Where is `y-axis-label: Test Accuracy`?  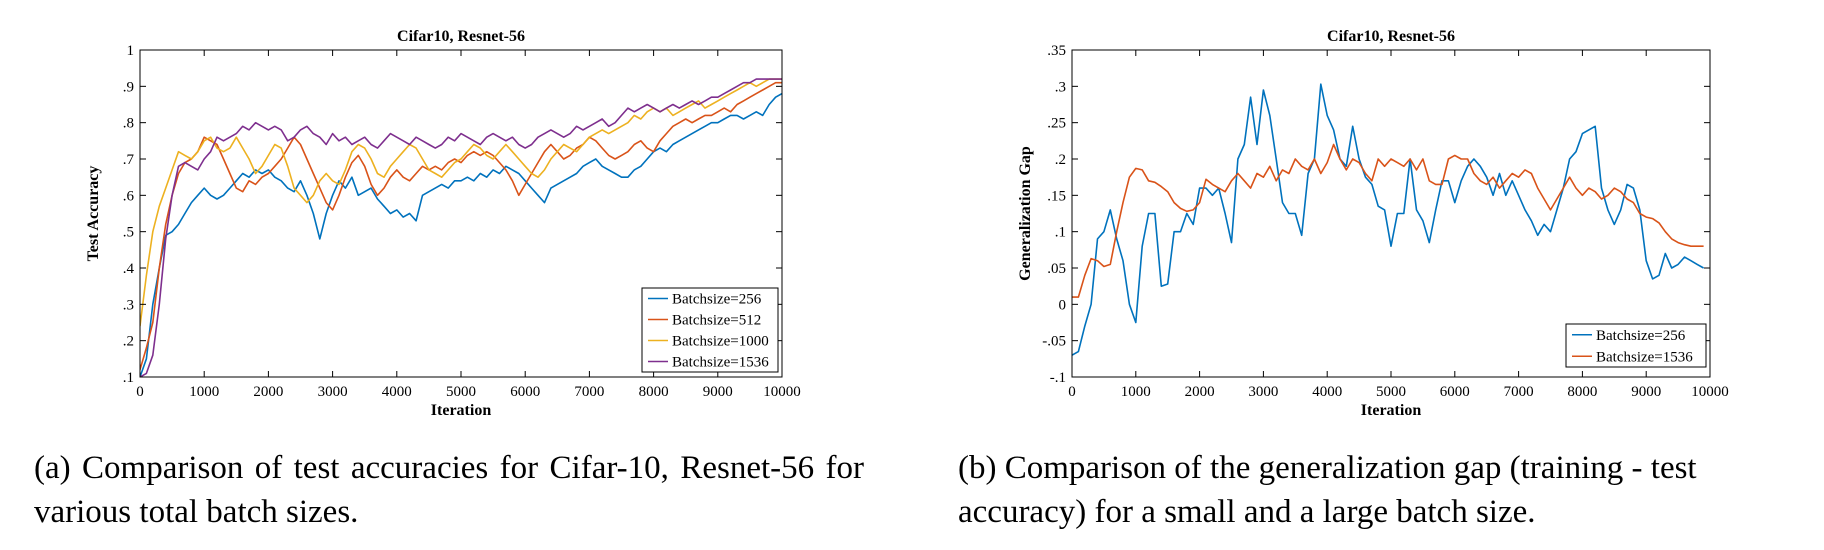
y-axis-label: Test Accuracy is located at coordinates (93, 214).